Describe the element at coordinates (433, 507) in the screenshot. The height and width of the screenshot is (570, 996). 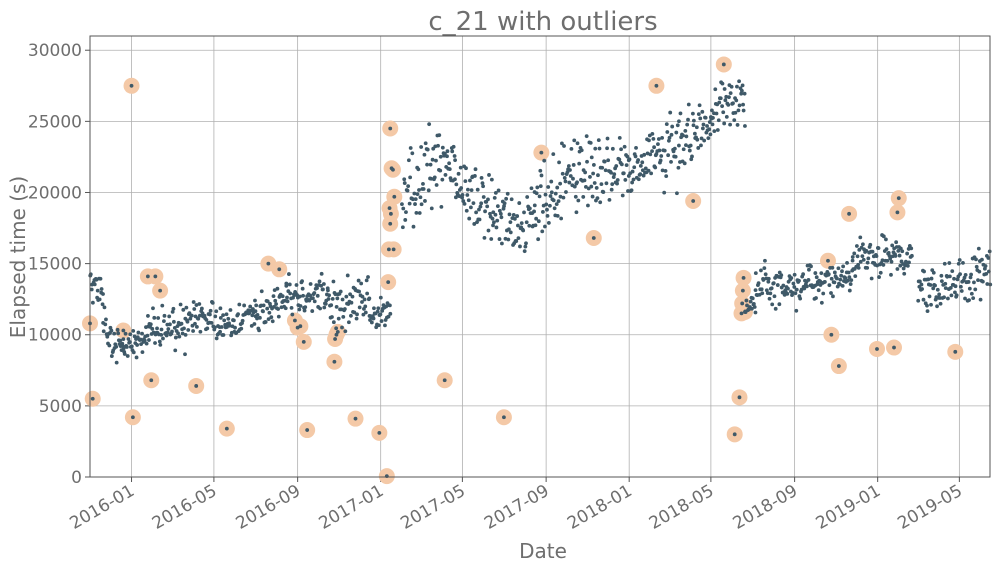
I see `x-tick-label: 2017-05` at that location.